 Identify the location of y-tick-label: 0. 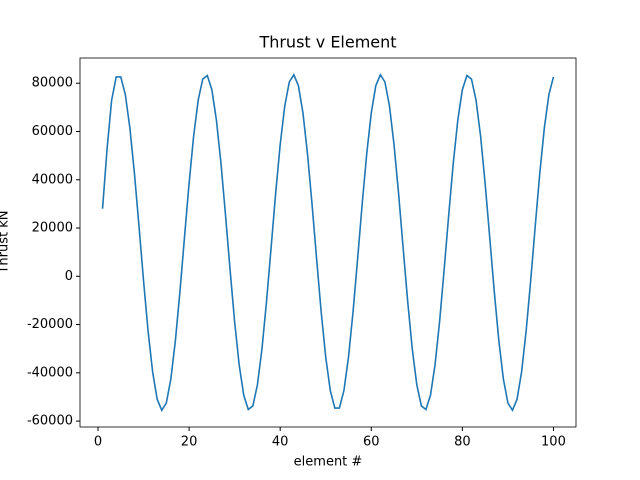
(69, 276).